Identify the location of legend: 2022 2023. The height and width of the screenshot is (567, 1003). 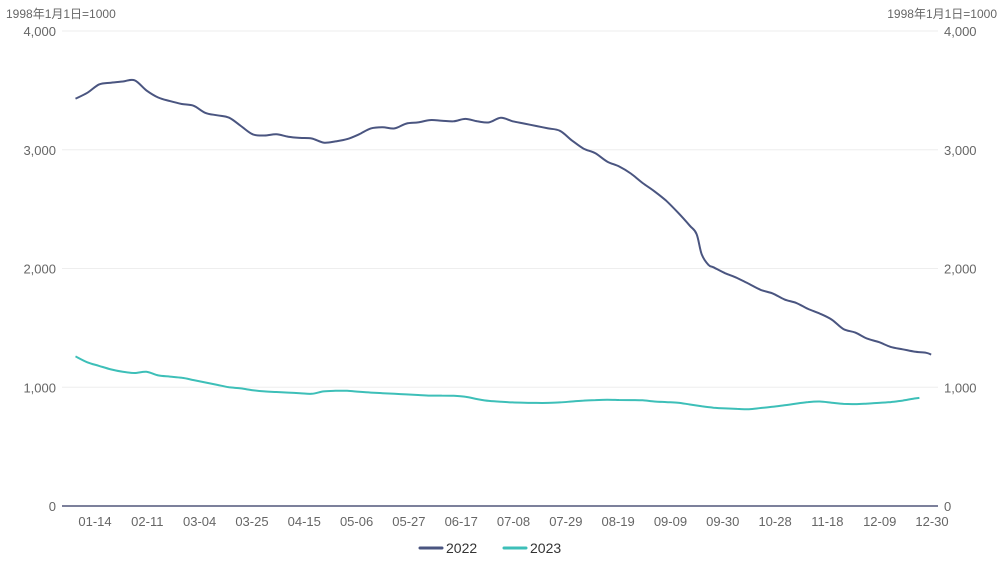
(489, 548).